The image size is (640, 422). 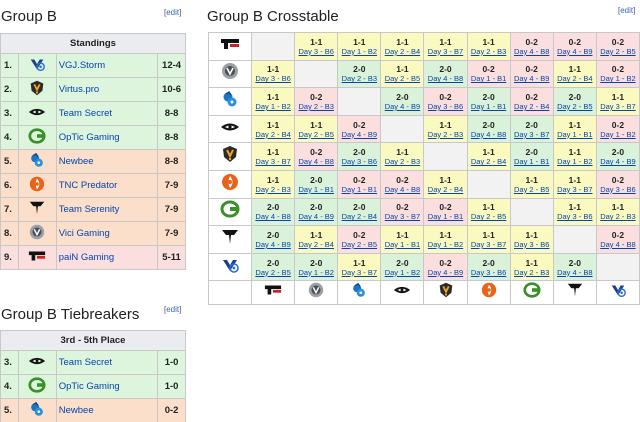 What do you see at coordinates (173, 309) in the screenshot?
I see `edit-tiebreakers-link: edit` at bounding box center [173, 309].